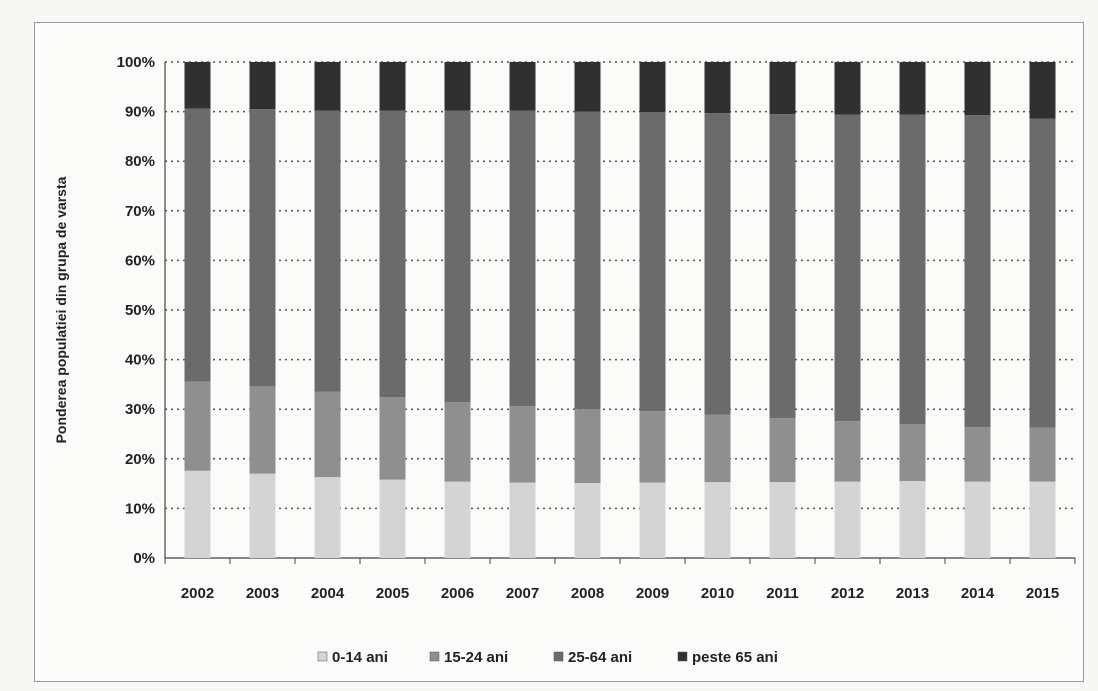 Image resolution: width=1098 pixels, height=691 pixels. I want to click on x-tick-label: 2005, so click(392, 593).